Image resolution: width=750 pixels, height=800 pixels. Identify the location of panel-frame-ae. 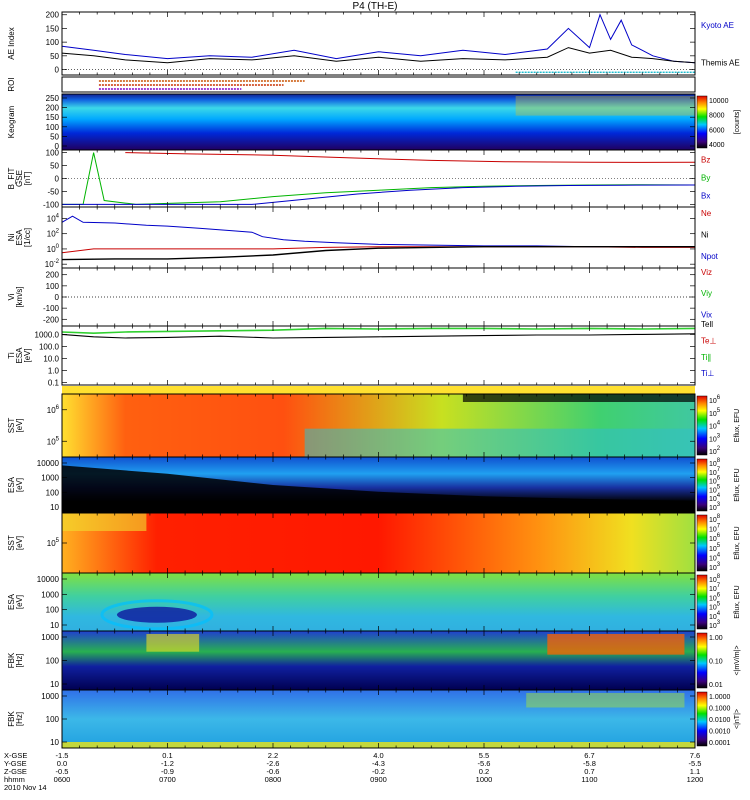
(378, 43).